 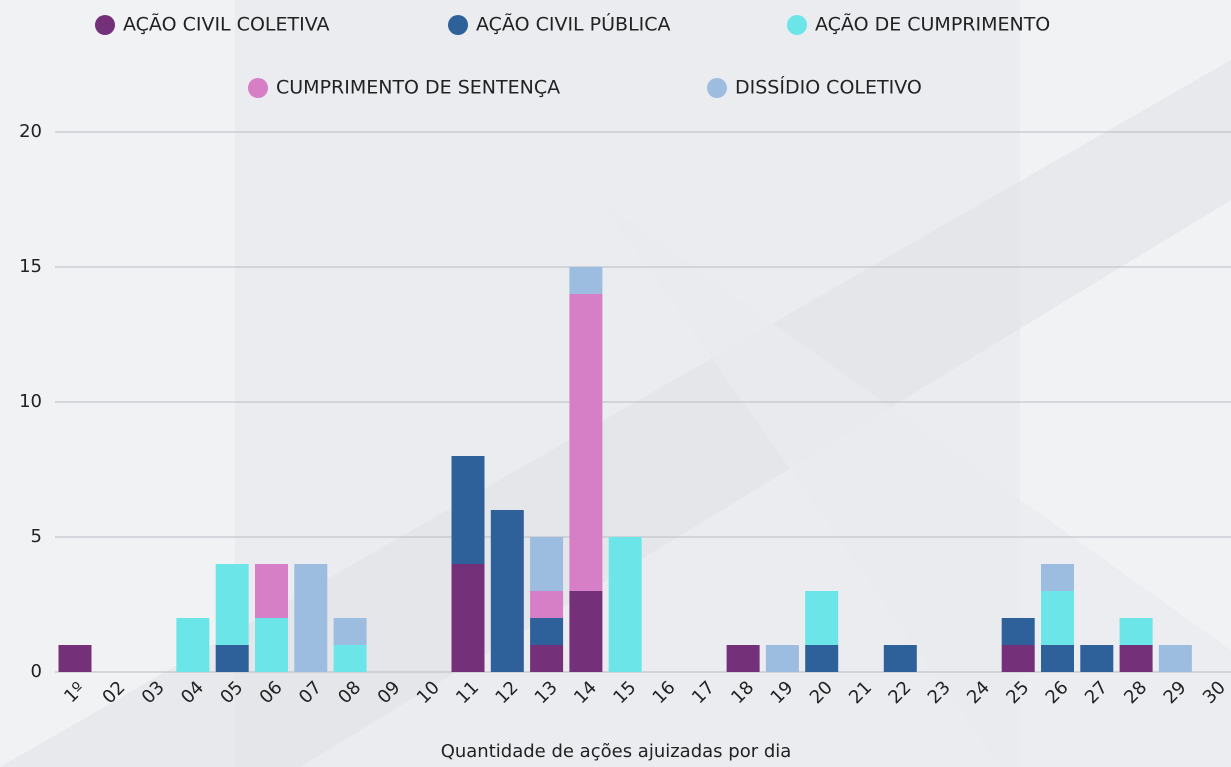 What do you see at coordinates (418, 88) in the screenshot?
I see `legend-label: CUMPRIMENTO DE SENTENÇA` at bounding box center [418, 88].